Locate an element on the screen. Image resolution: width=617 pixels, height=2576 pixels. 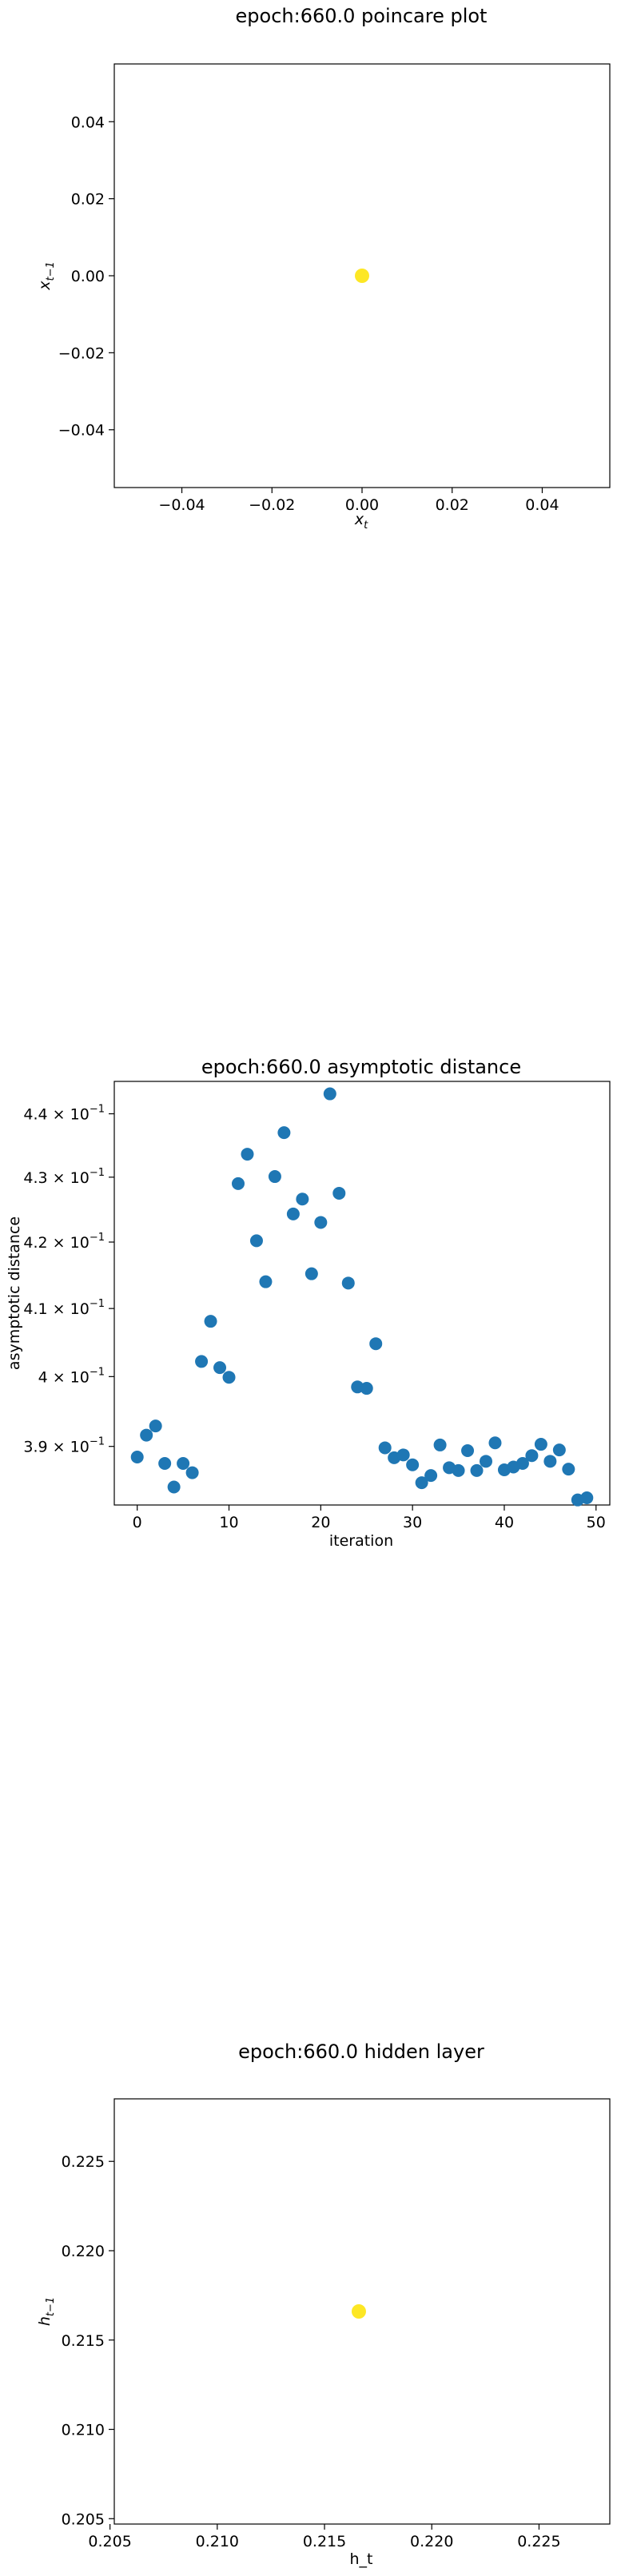
x-tick-label: 0.00 is located at coordinates (362, 505).